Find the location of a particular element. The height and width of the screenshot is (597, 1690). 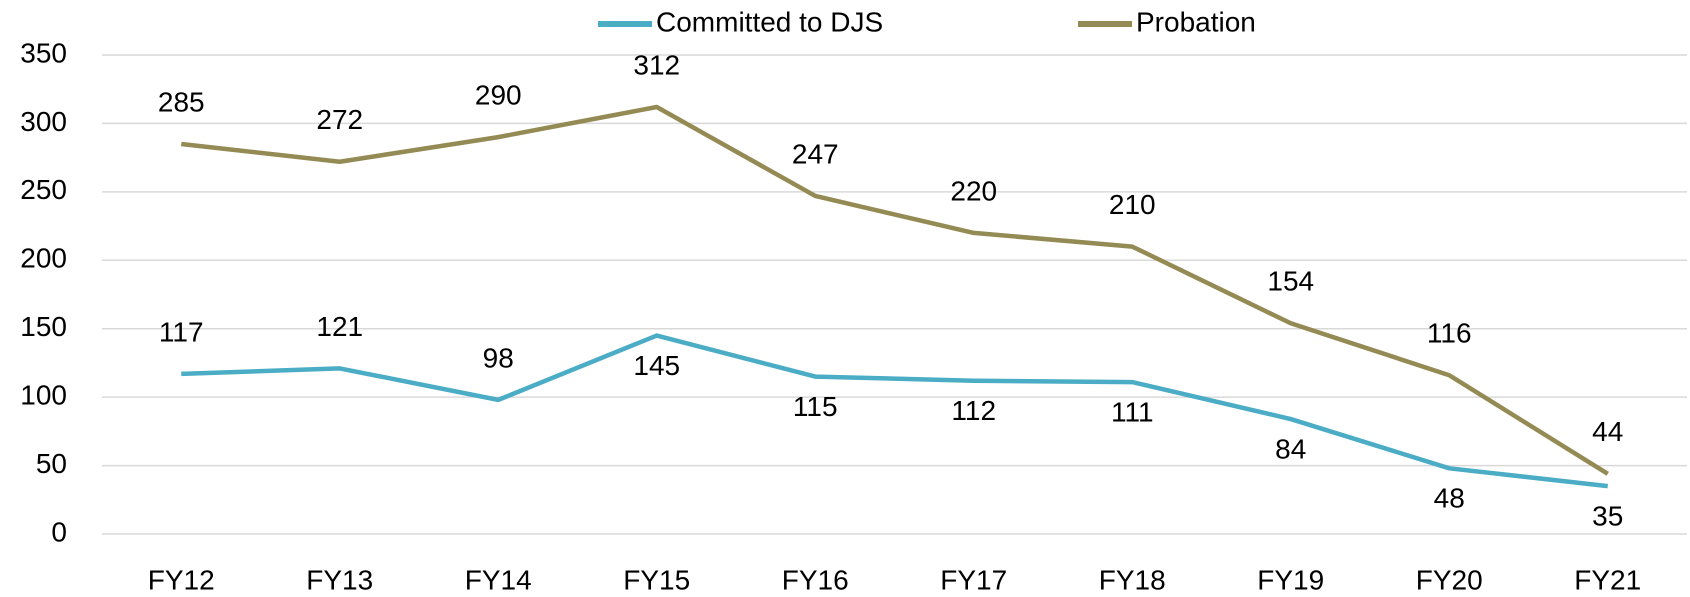

x-tick-label: FY17 is located at coordinates (973, 579).